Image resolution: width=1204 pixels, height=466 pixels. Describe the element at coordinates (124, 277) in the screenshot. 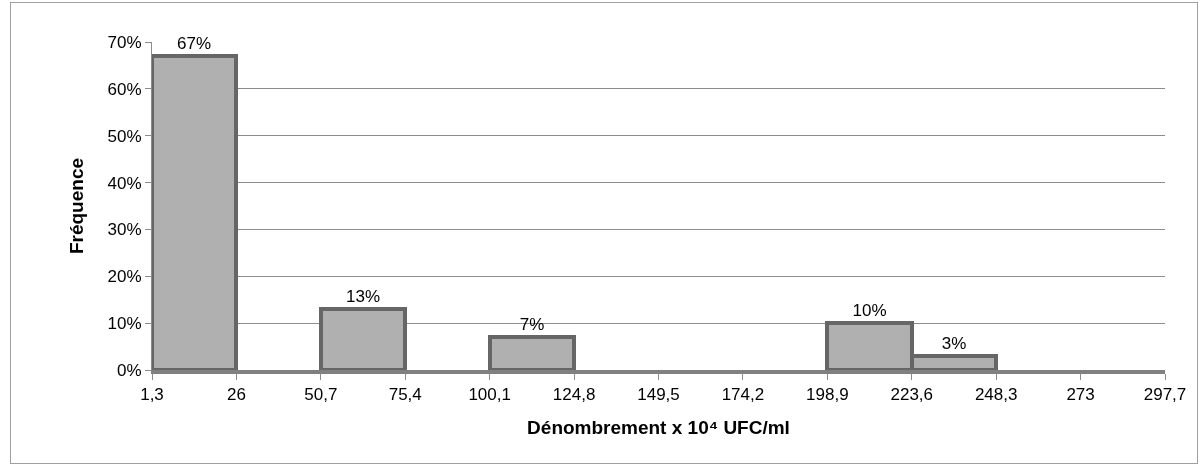

I see `y-tick-label: 20%` at that location.